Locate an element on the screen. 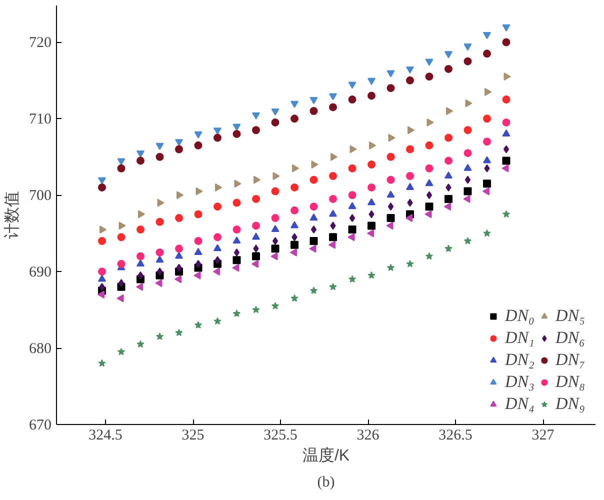 The width and height of the screenshot is (604, 500). legend-label: DN₃ is located at coordinates (519, 382).